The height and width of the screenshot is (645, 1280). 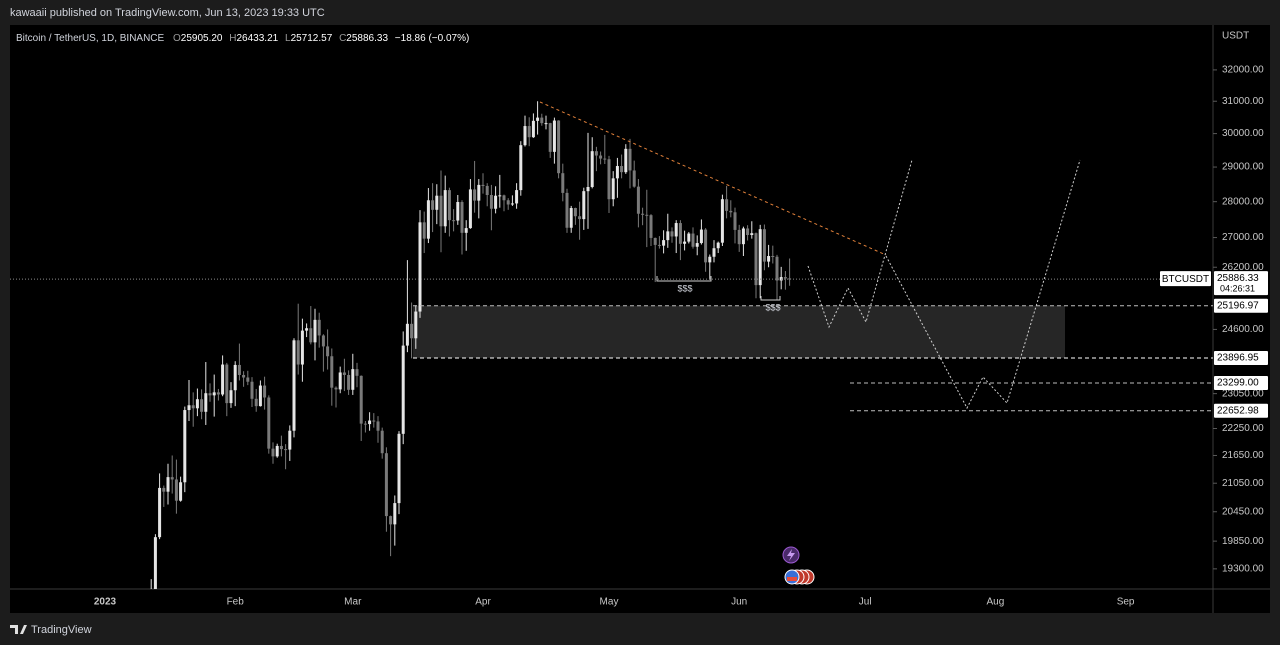 What do you see at coordinates (739, 332) in the screenshot?
I see `zone-layer` at bounding box center [739, 332].